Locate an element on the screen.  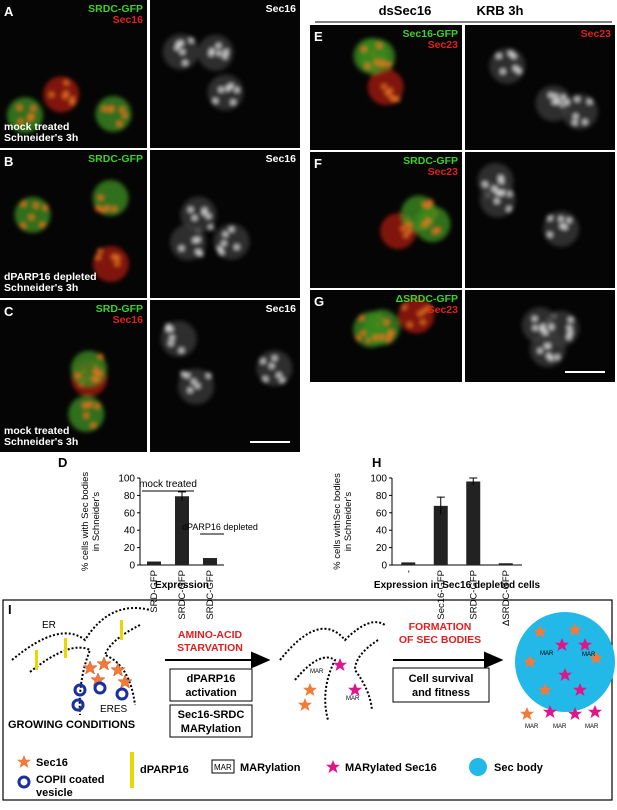
annotation: mock treated is located at coordinates (168, 484).